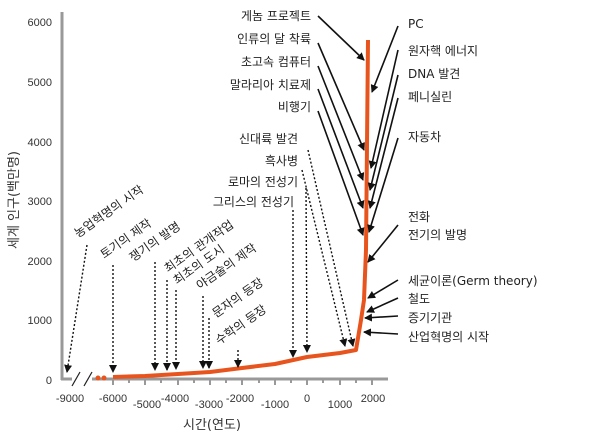 The width and height of the screenshot is (600, 438). I want to click on svg-text: -4000, so click(175, 399).